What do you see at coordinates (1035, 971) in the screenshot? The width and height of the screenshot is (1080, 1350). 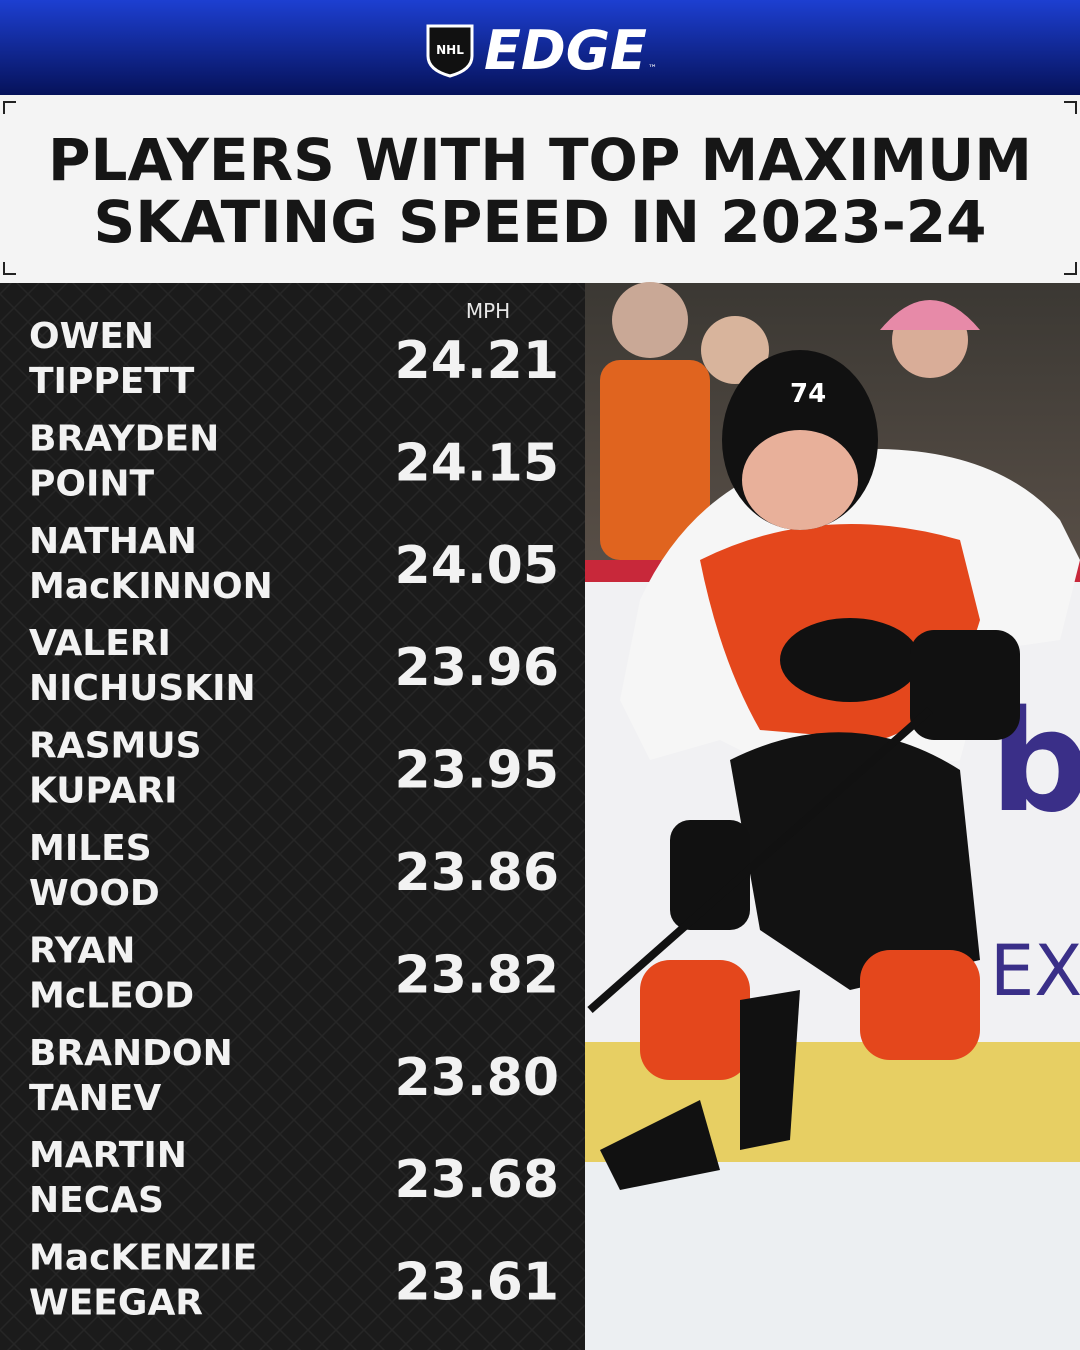 I see `svg-text: EXE` at bounding box center [1035, 971].